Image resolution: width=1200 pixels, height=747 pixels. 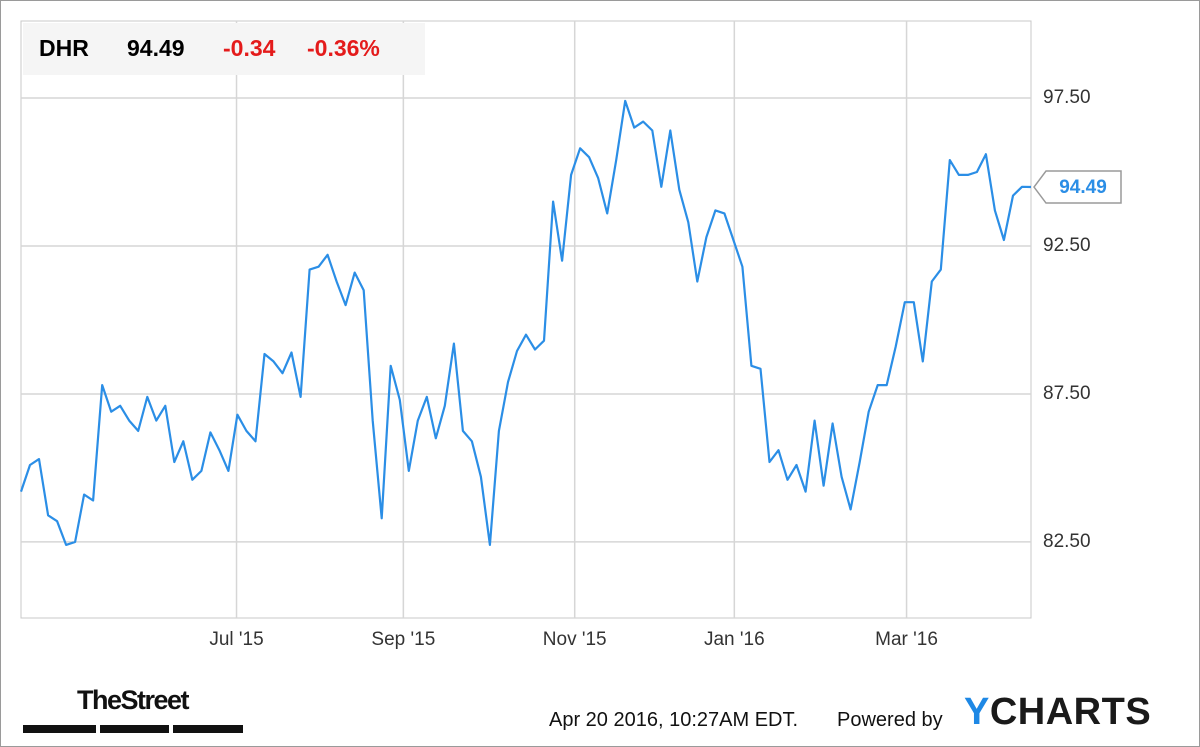 I want to click on x-tick-label: Jul '15, so click(x=236, y=639).